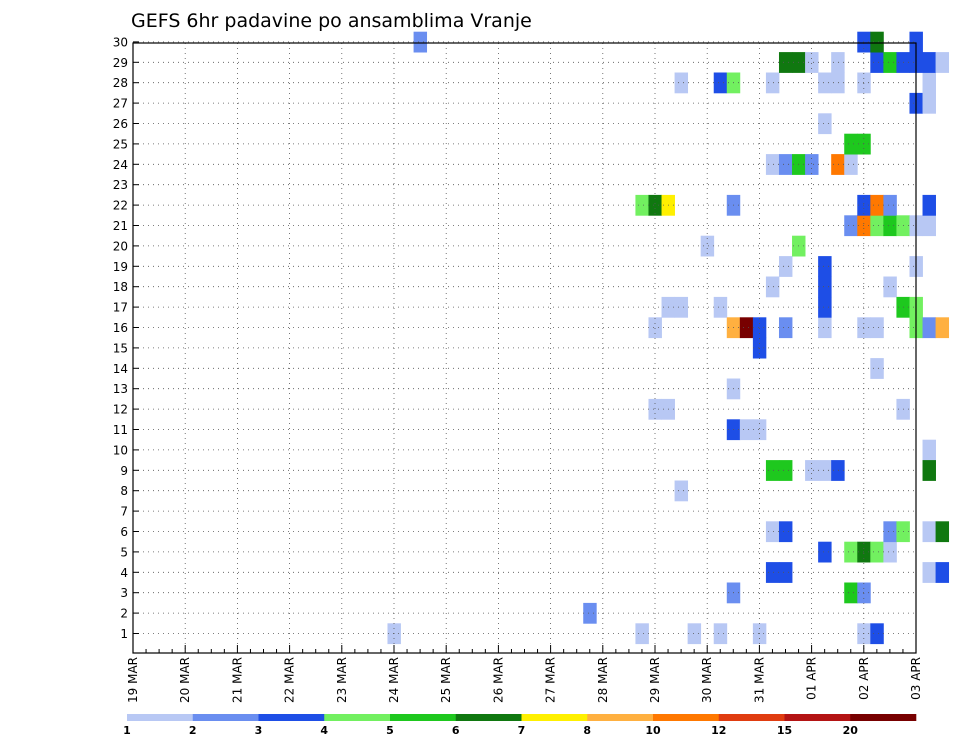 The width and height of the screenshot is (960, 742). What do you see at coordinates (120, 165) in the screenshot?
I see `y-tick-label: 24` at bounding box center [120, 165].